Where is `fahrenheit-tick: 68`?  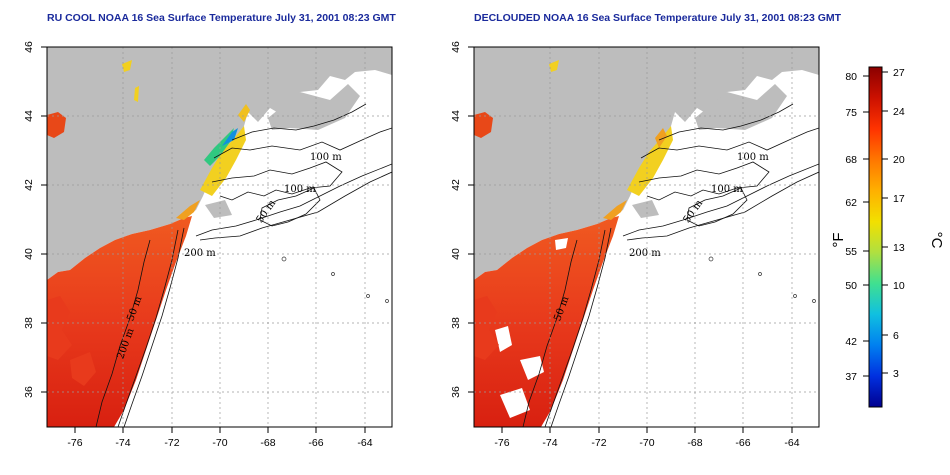
fahrenheit-tick: 68 is located at coordinates (851, 160).